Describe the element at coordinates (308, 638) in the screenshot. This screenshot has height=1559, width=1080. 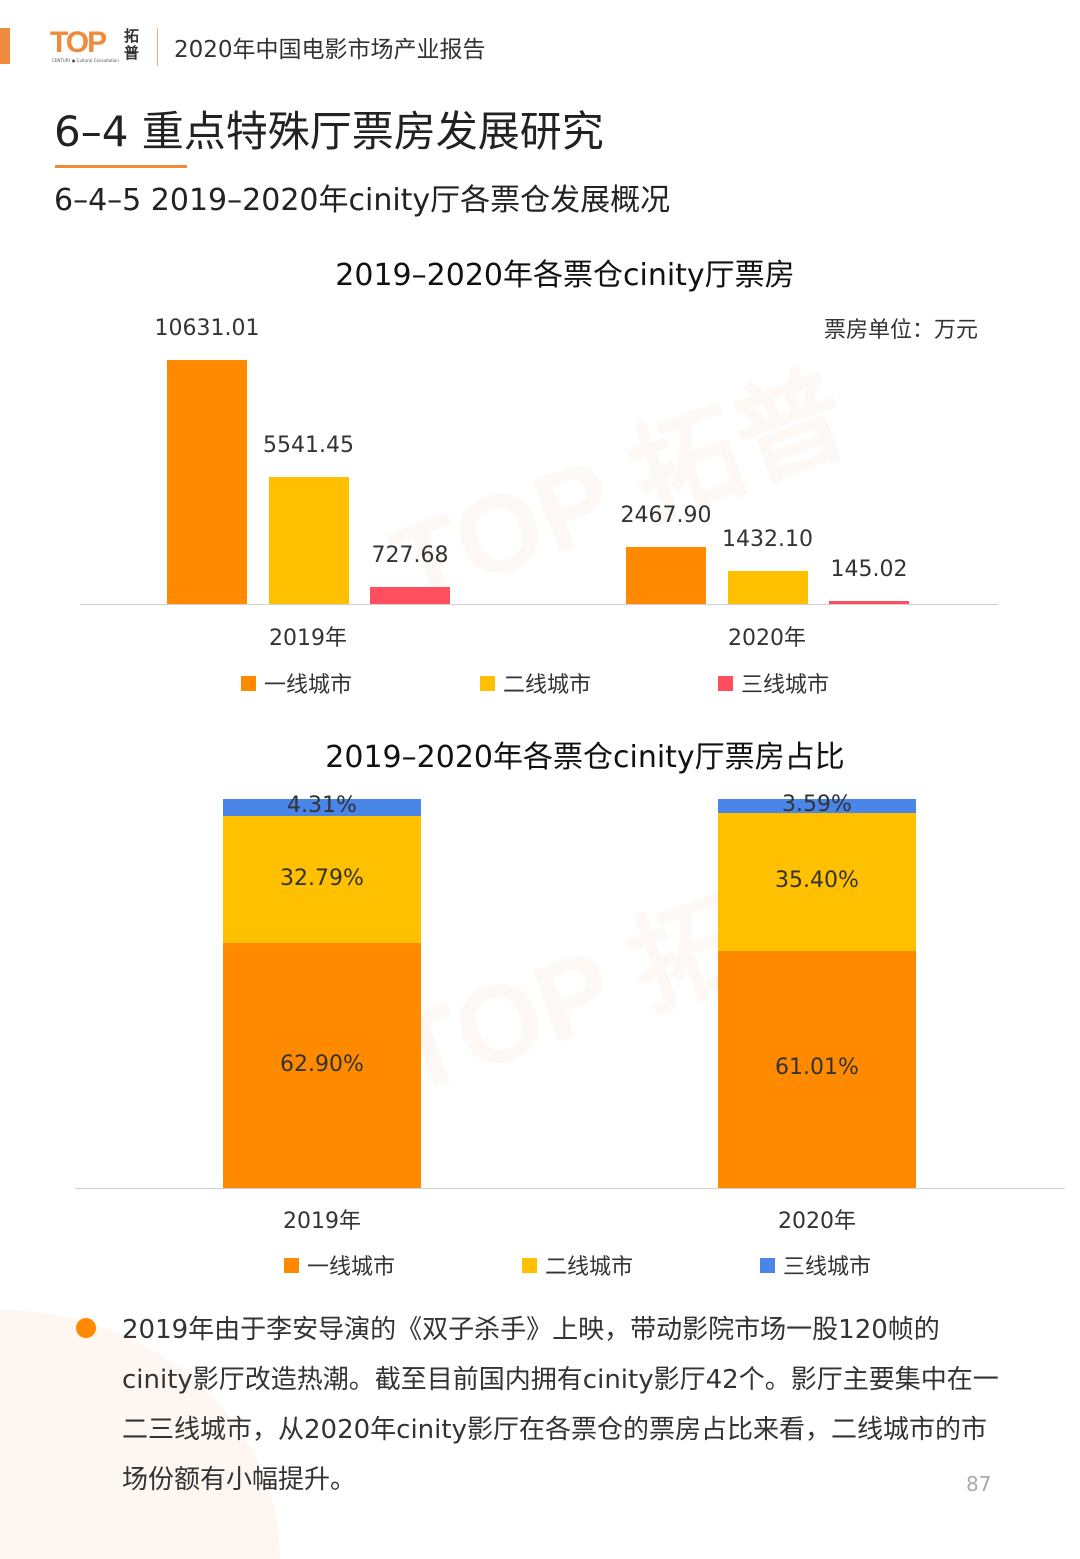
I see `chart1-xlabel: 2019年` at that location.